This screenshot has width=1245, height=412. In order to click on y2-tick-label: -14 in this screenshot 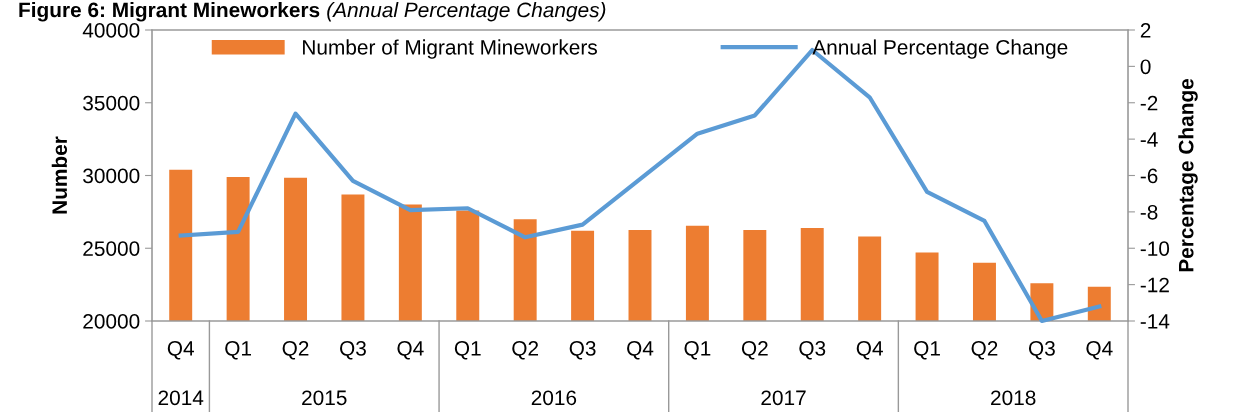, I will do `click(1155, 321)`.